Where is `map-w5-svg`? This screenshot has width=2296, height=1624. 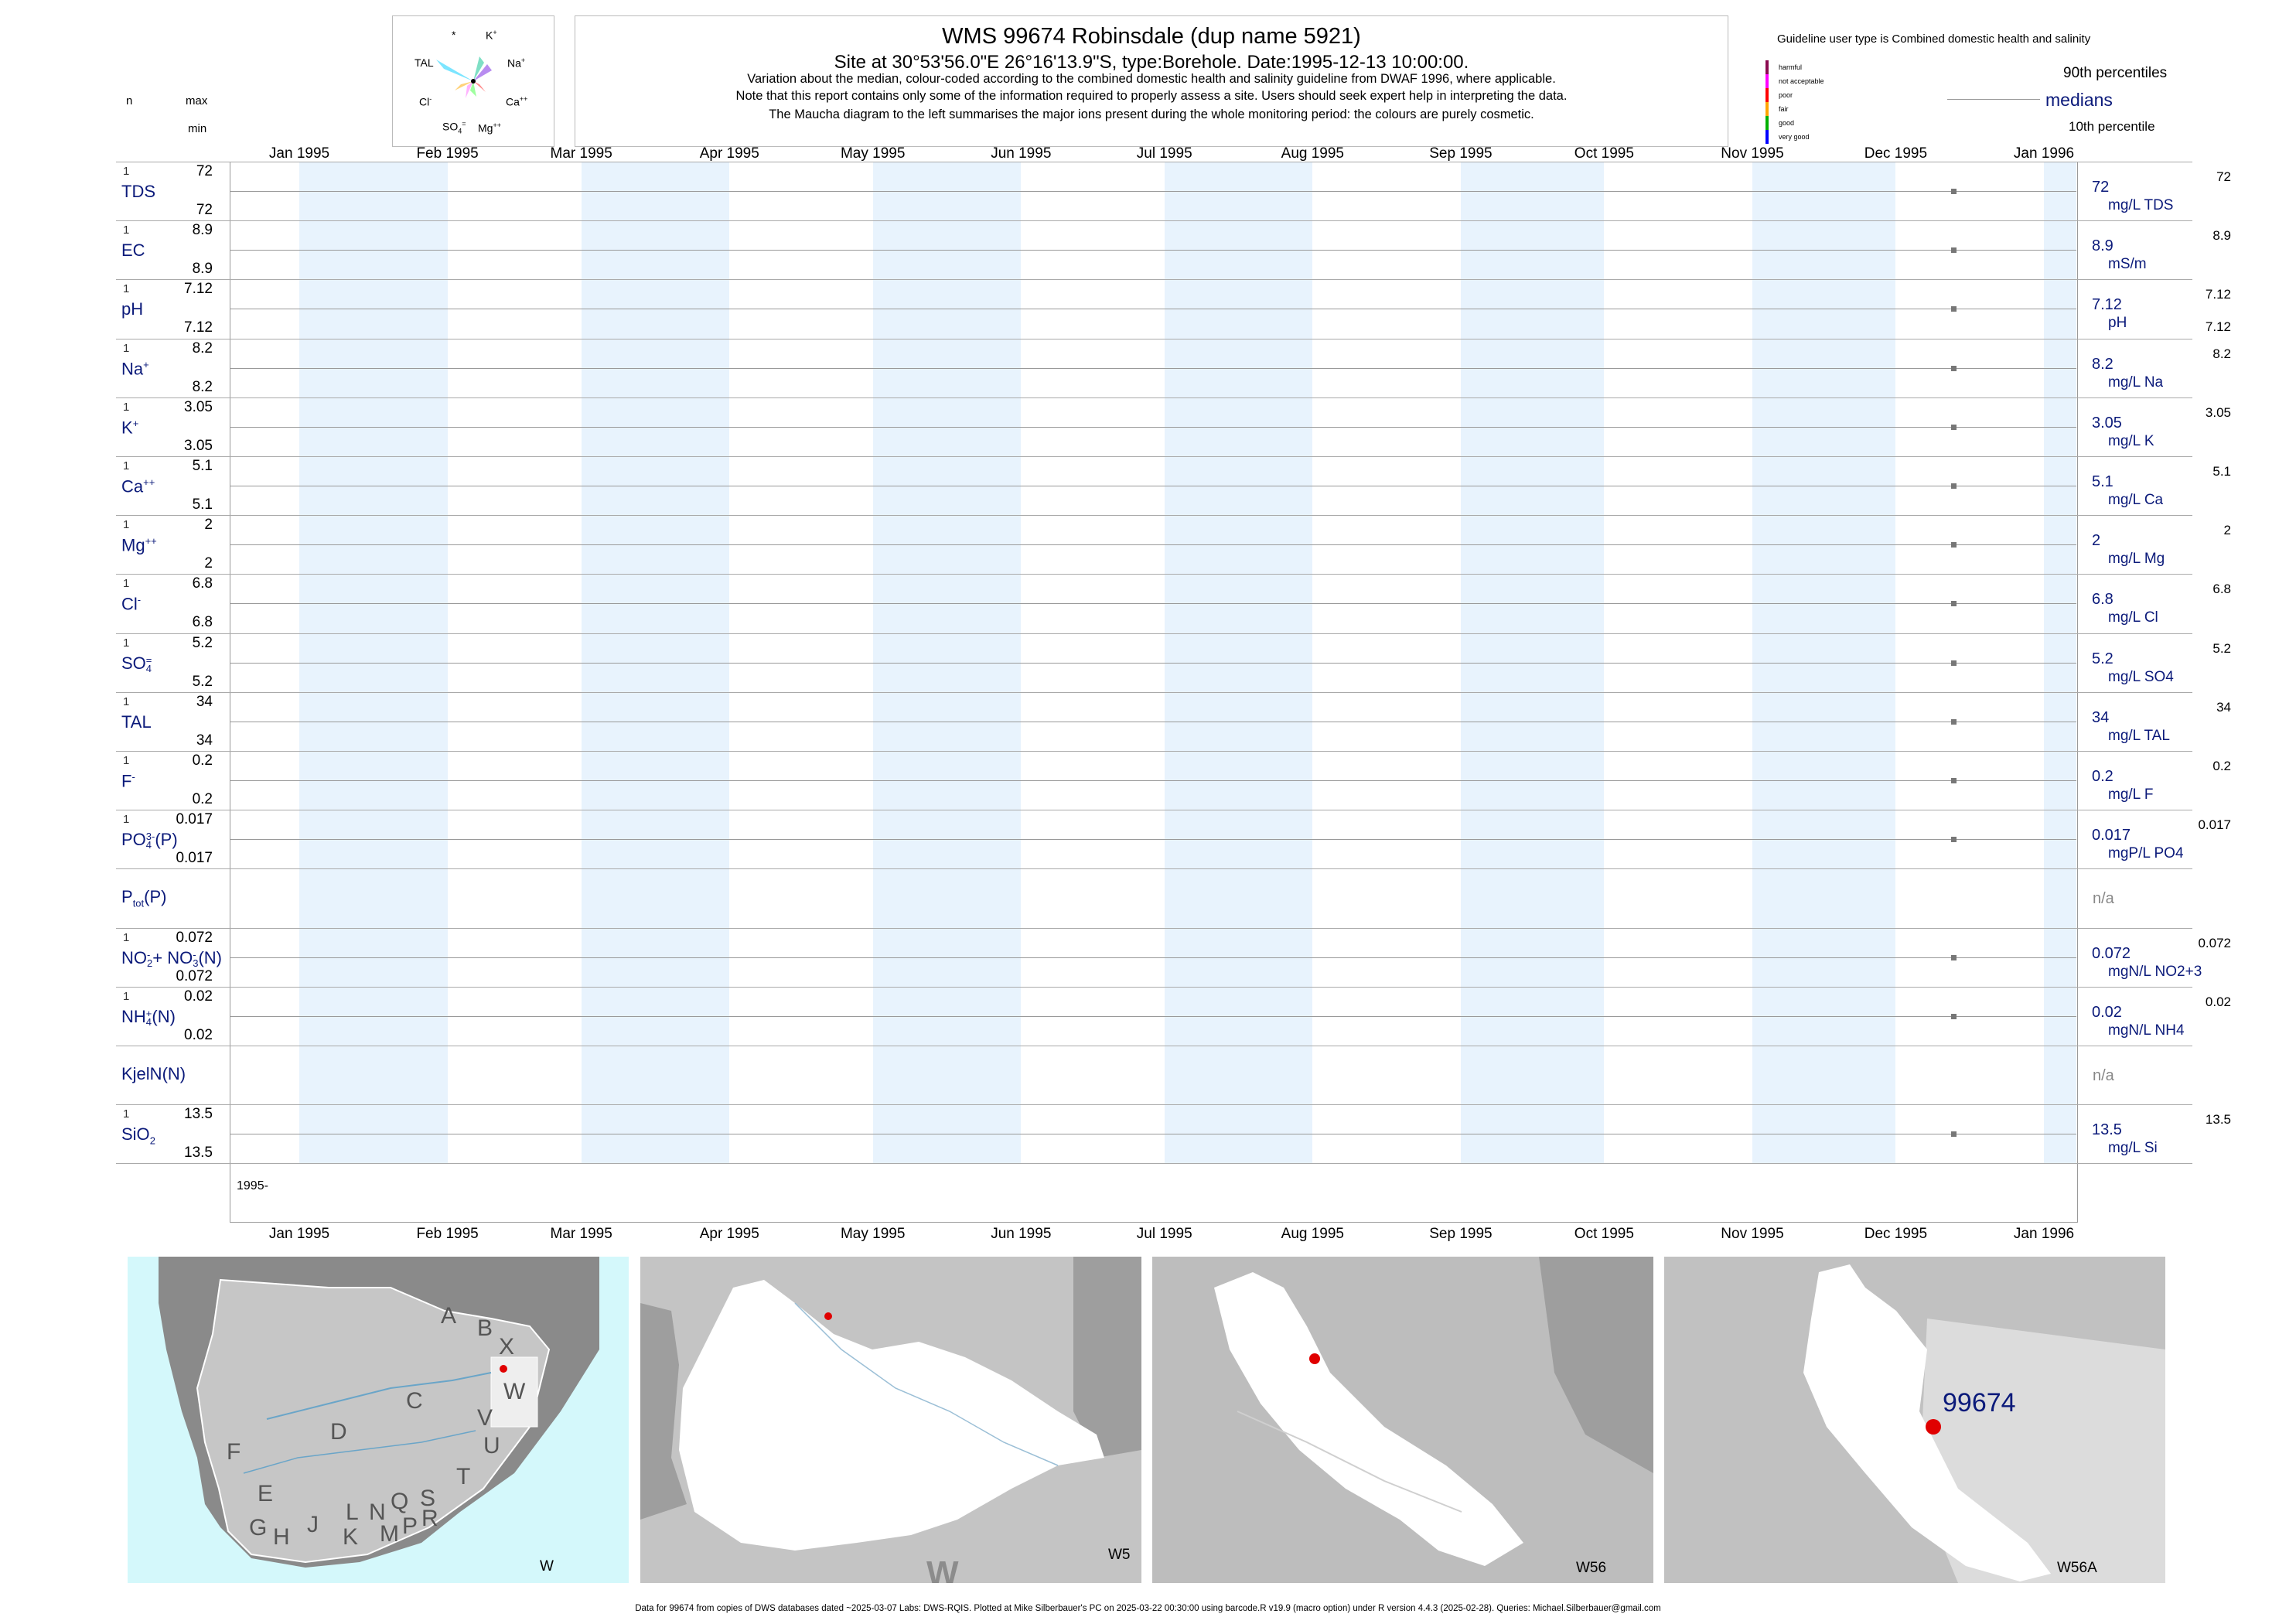
map-w5-svg is located at coordinates (890, 1404).